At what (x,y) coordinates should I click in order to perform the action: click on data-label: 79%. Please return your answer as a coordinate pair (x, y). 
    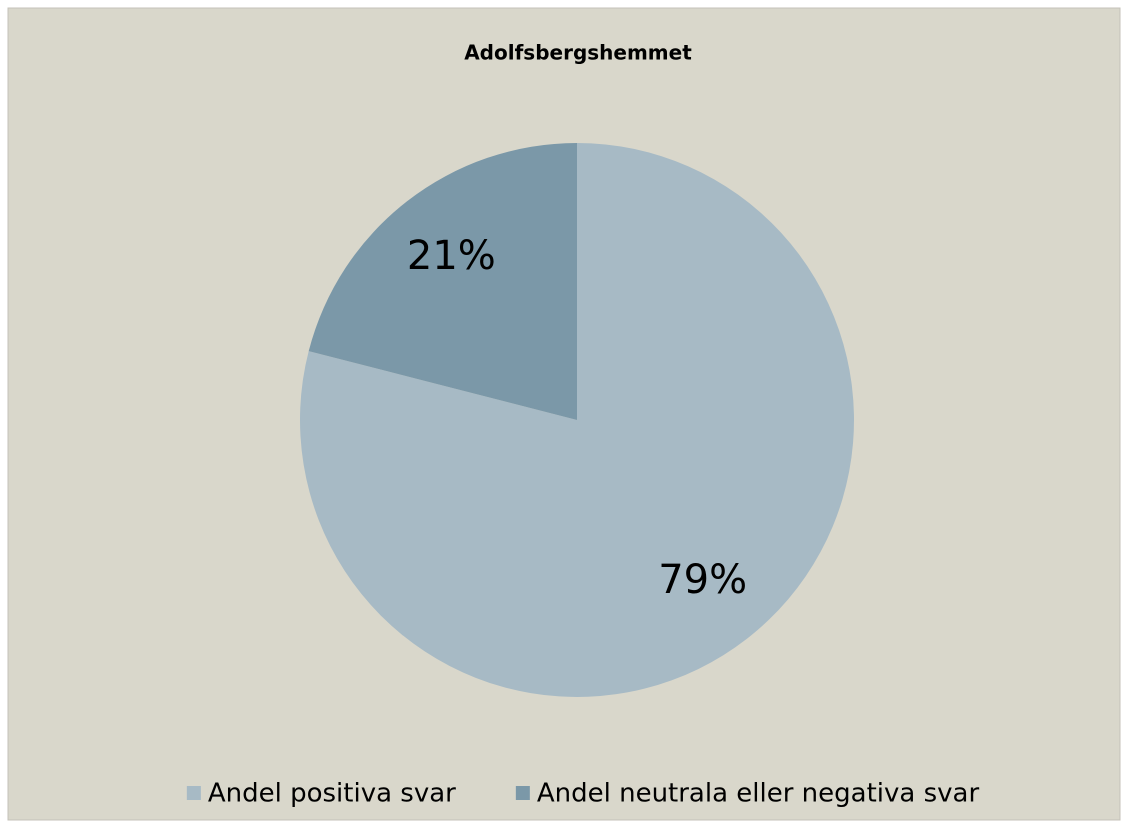
    Looking at the image, I should click on (702, 580).